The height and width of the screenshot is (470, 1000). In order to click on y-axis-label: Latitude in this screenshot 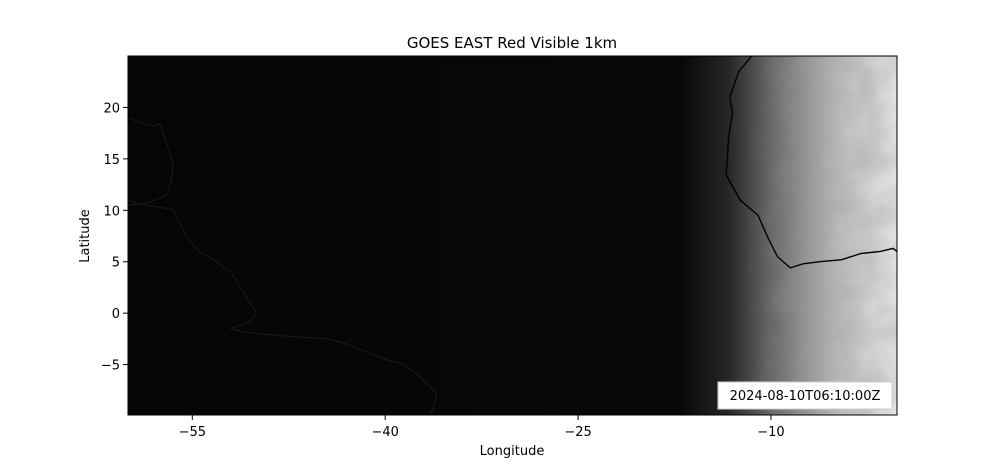, I will do `click(85, 236)`.